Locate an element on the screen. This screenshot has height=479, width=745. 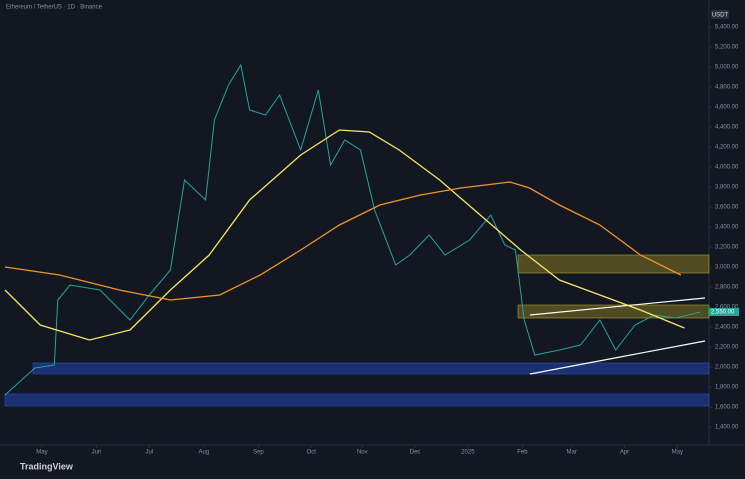
y-tick-label: 4,000.00 is located at coordinates (727, 168).